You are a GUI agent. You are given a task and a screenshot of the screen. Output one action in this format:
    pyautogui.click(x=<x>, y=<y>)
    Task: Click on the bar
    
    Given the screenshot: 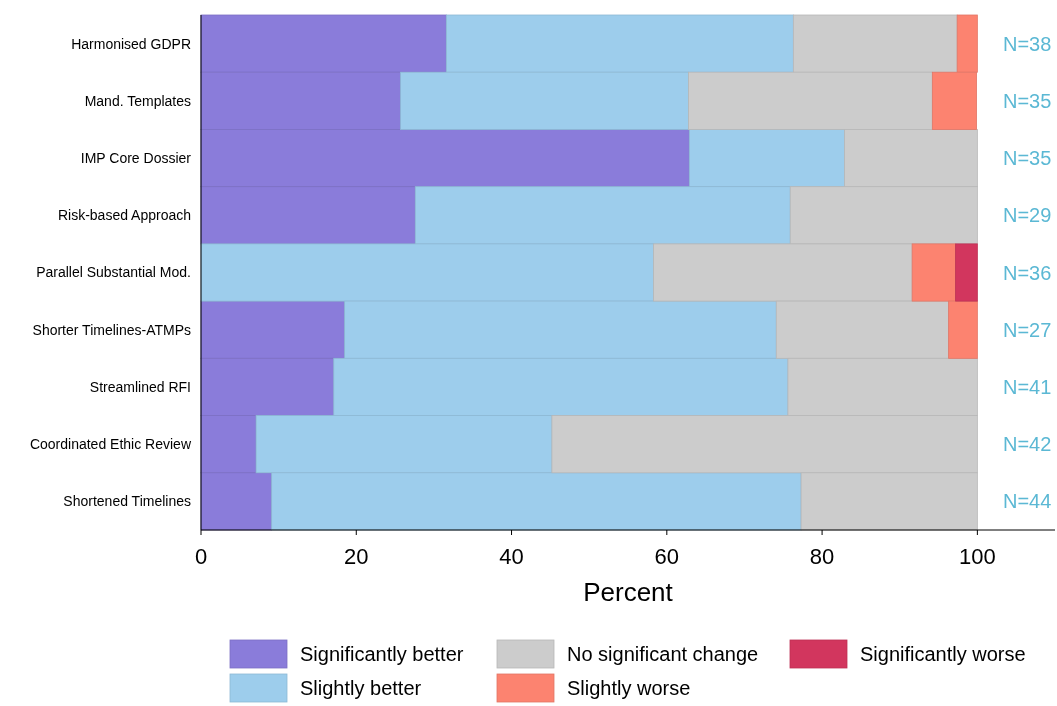 What is the action you would take?
    pyautogui.click(x=966, y=272)
    